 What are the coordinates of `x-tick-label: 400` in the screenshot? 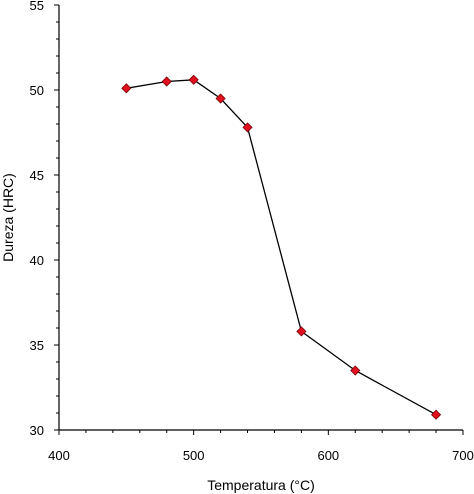 It's located at (59, 455).